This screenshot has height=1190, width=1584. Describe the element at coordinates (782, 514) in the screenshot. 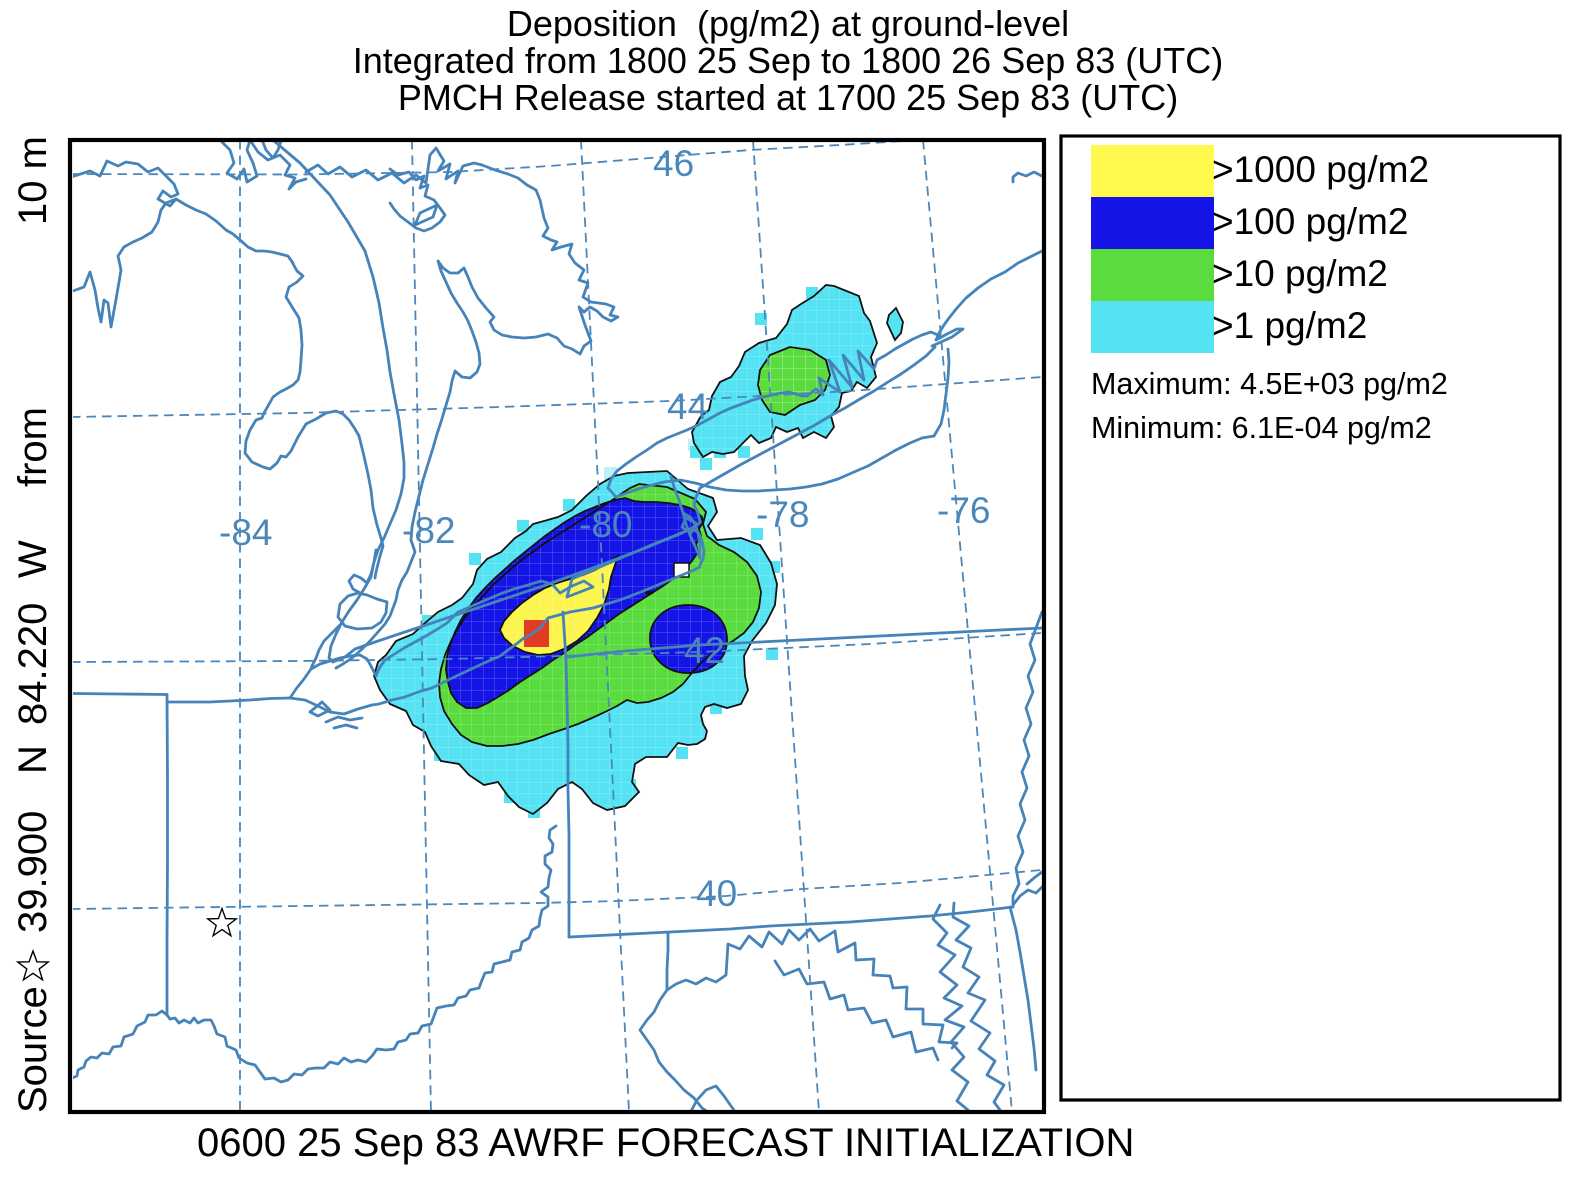

I see `svg-text: -78` at that location.